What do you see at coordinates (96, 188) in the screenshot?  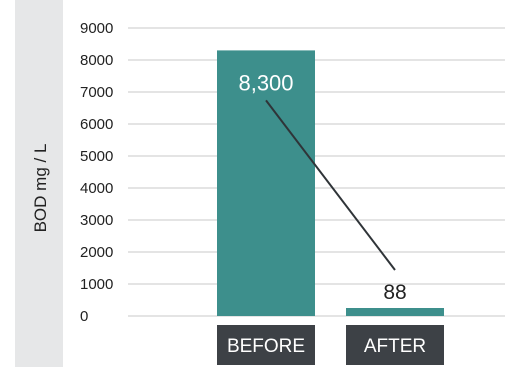 I see `y-tick-label-4000: 4000` at bounding box center [96, 188].